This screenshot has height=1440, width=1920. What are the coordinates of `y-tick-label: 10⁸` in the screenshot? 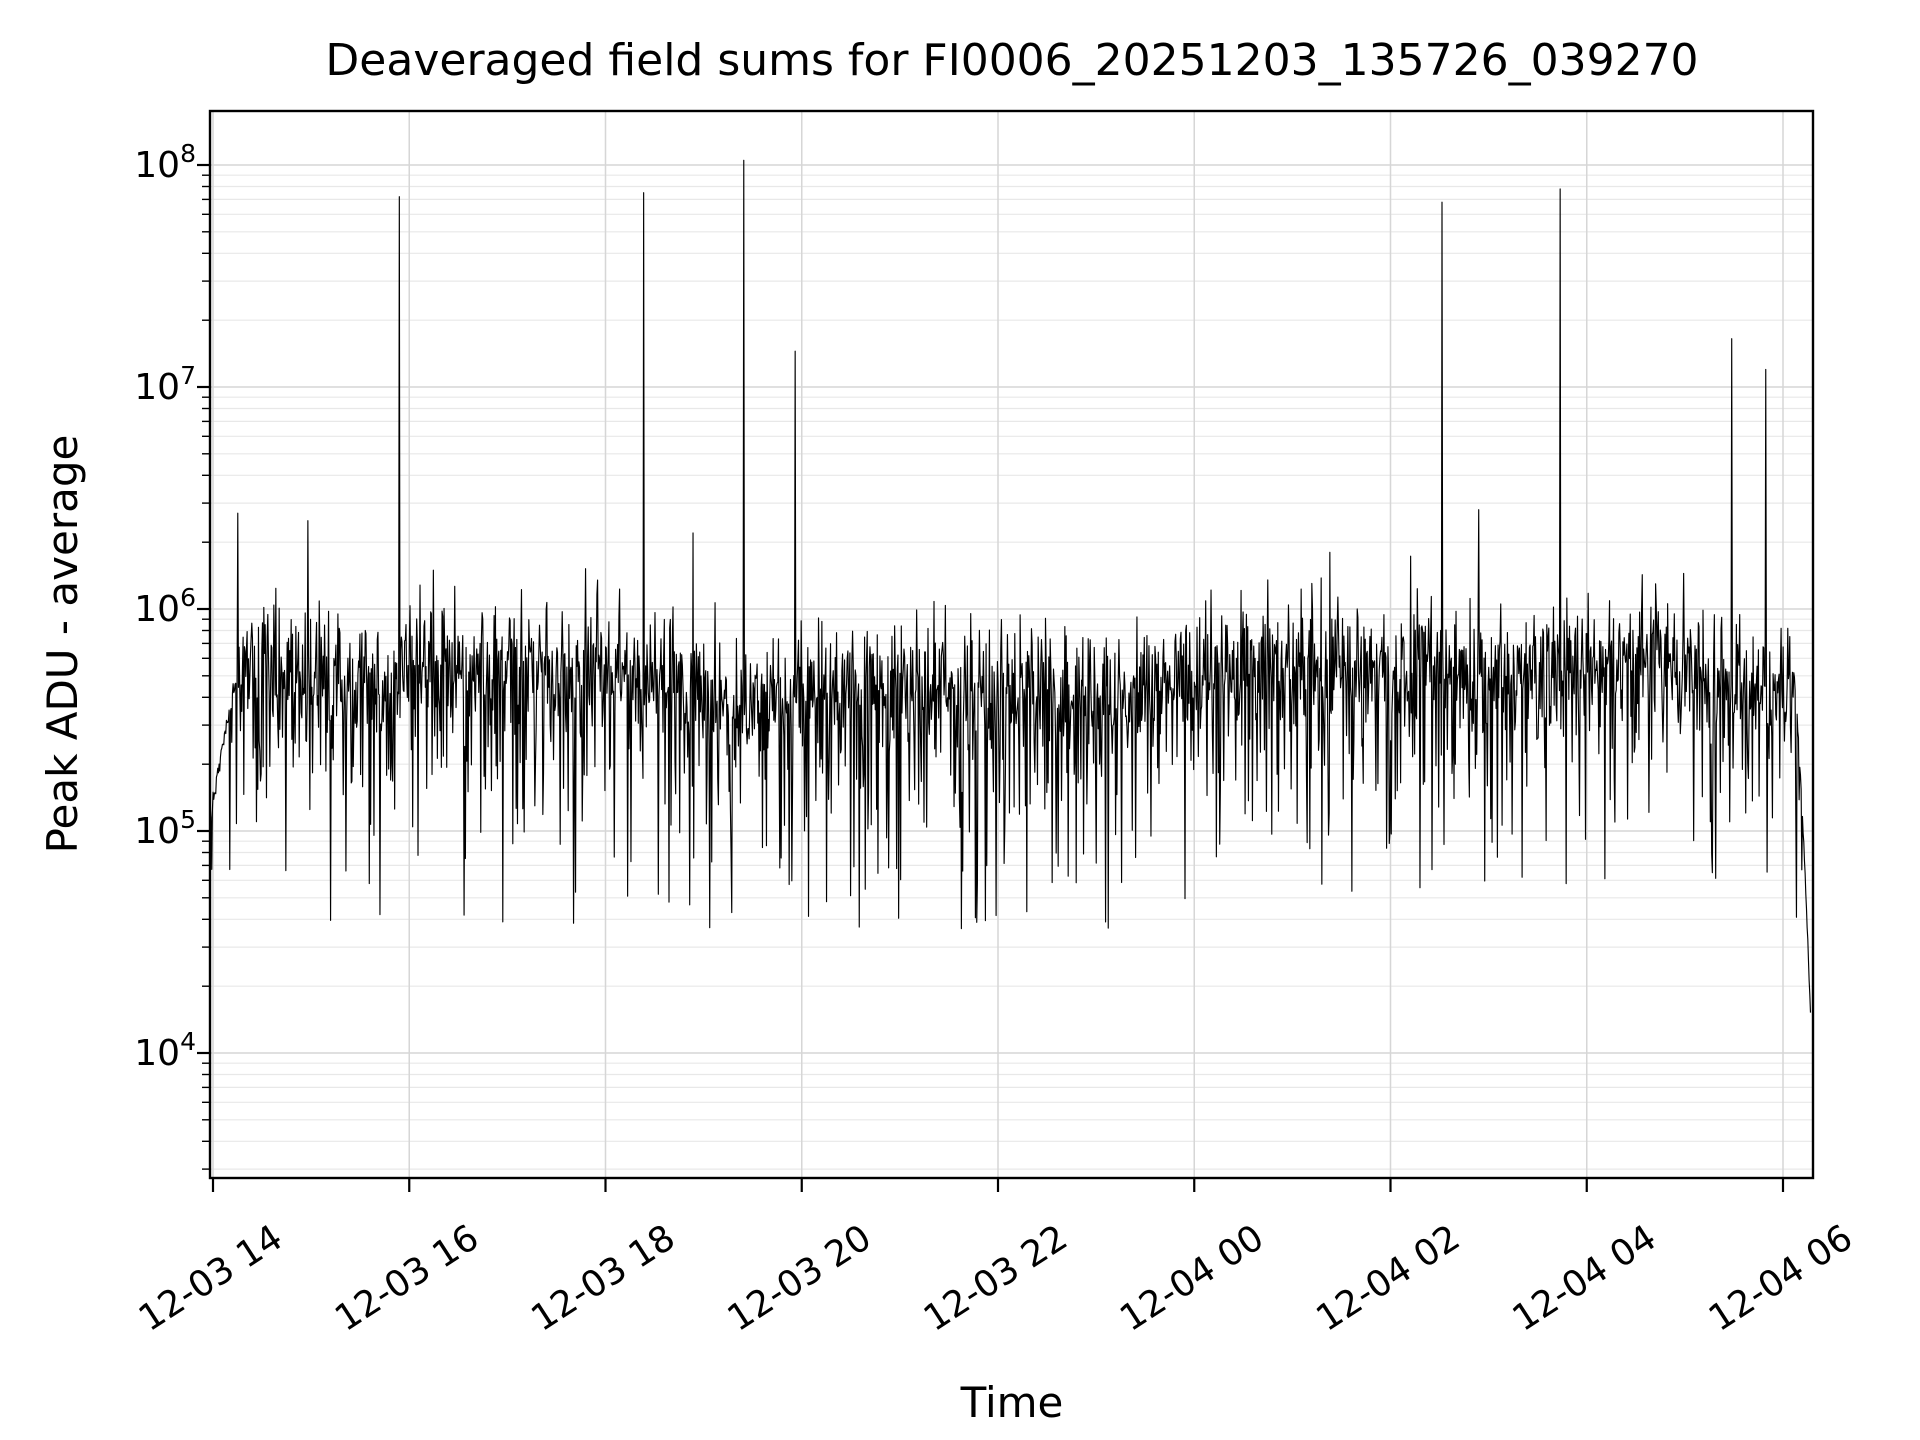 It's located at (165, 162).